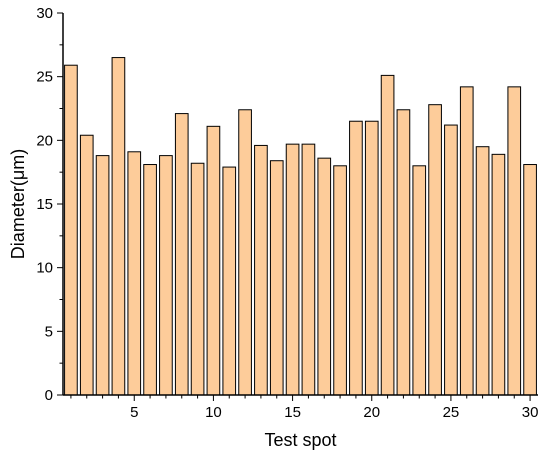  What do you see at coordinates (371, 412) in the screenshot?
I see `x-tick-label-20: 20` at bounding box center [371, 412].